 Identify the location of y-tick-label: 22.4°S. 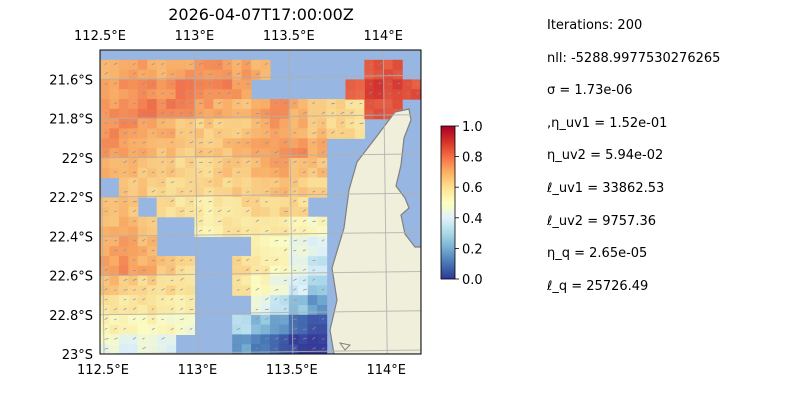
(71, 237).